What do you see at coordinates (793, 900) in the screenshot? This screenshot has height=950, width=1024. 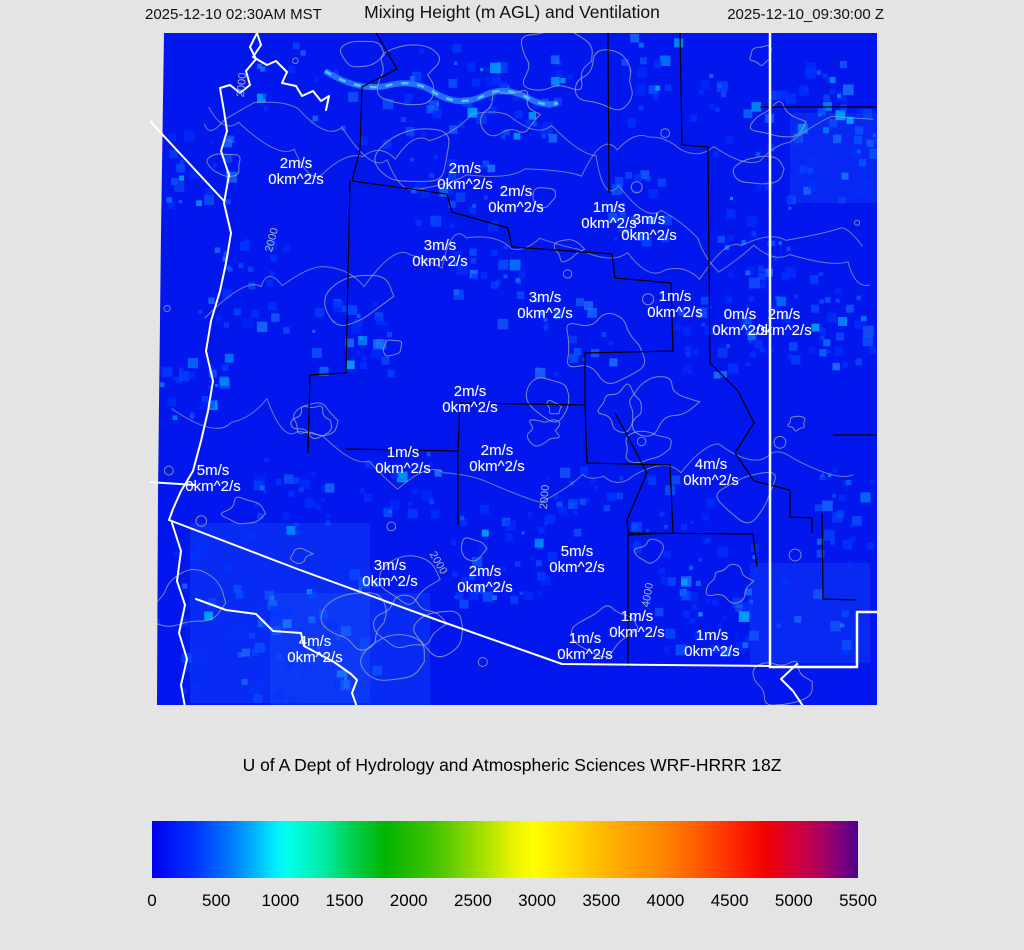 I see `colorbar-tick-label: 5000` at bounding box center [793, 900].